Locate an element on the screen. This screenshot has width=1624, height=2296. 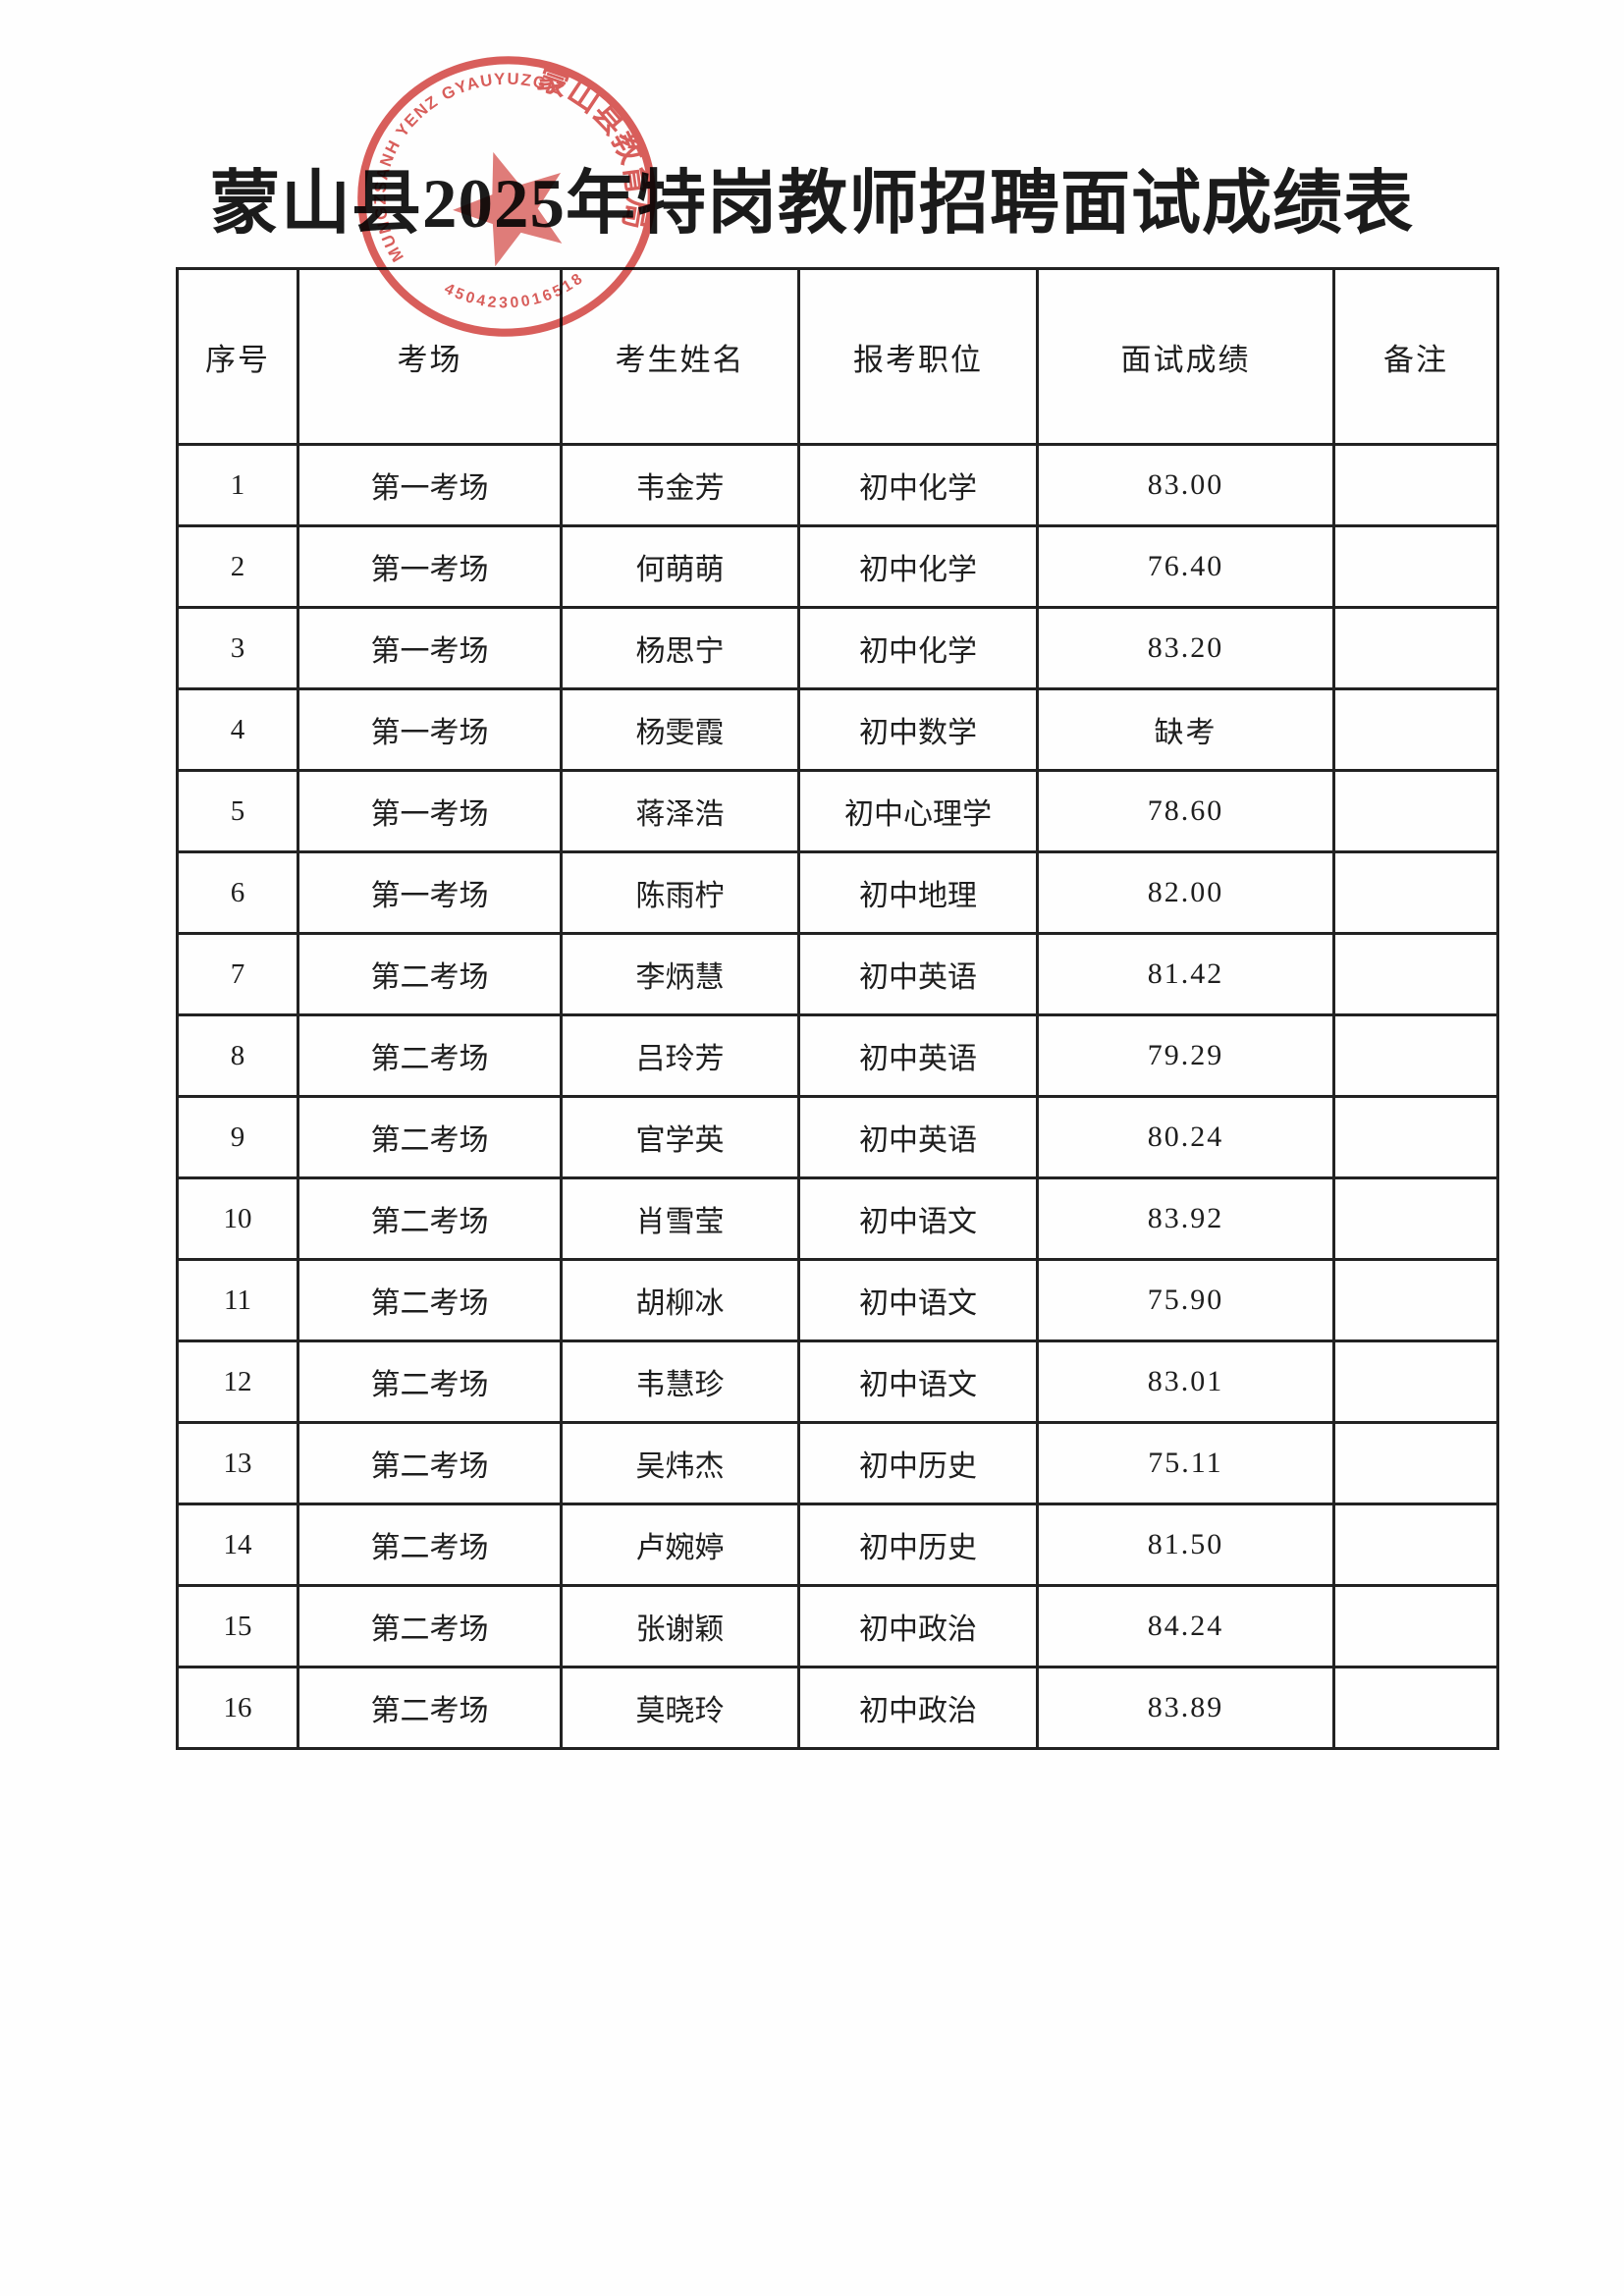
cell-no: 1 is located at coordinates (237, 485).